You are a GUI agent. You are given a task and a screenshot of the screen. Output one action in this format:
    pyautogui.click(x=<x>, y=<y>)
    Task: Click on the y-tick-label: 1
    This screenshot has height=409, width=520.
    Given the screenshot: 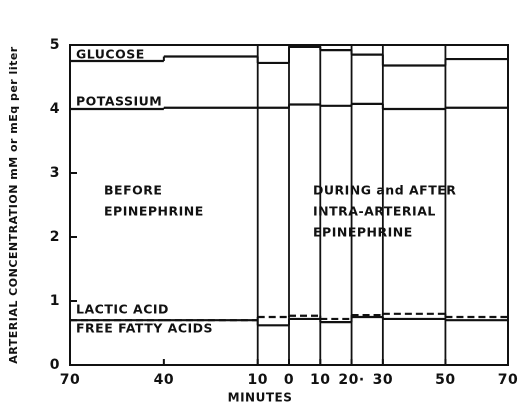 What is the action you would take?
    pyautogui.click(x=55, y=301)
    